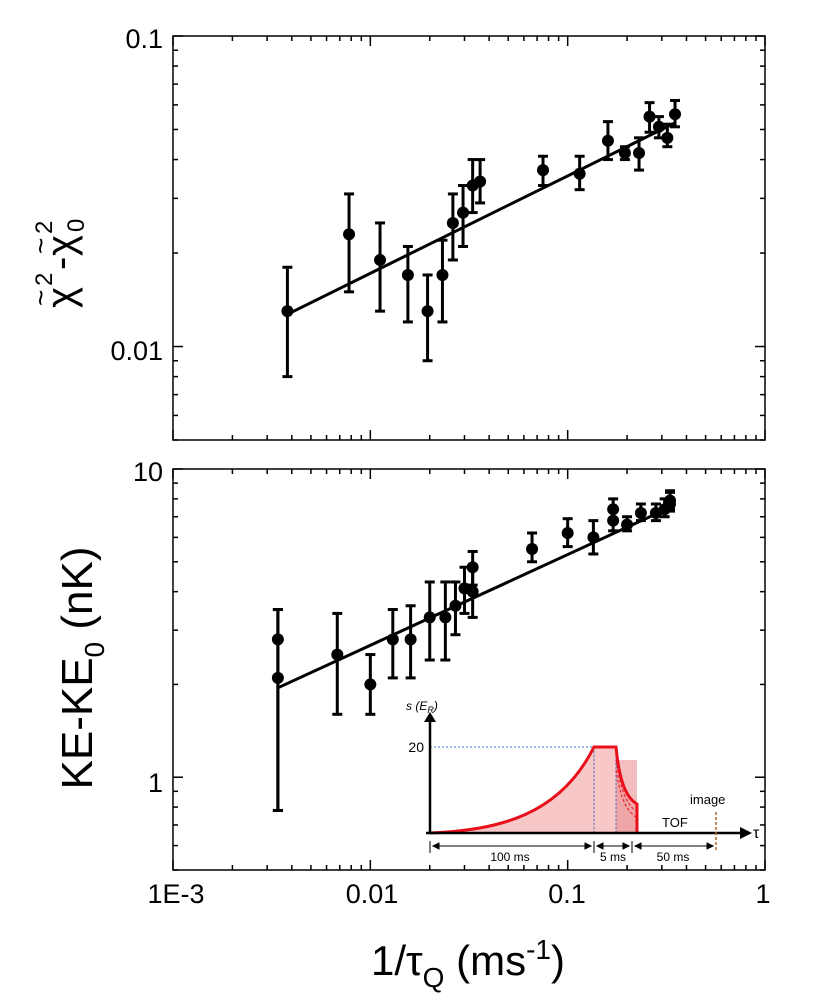 This screenshot has width=830, height=1007. What do you see at coordinates (430, 717) in the screenshot?
I see `inset-y-arrowhead` at bounding box center [430, 717].